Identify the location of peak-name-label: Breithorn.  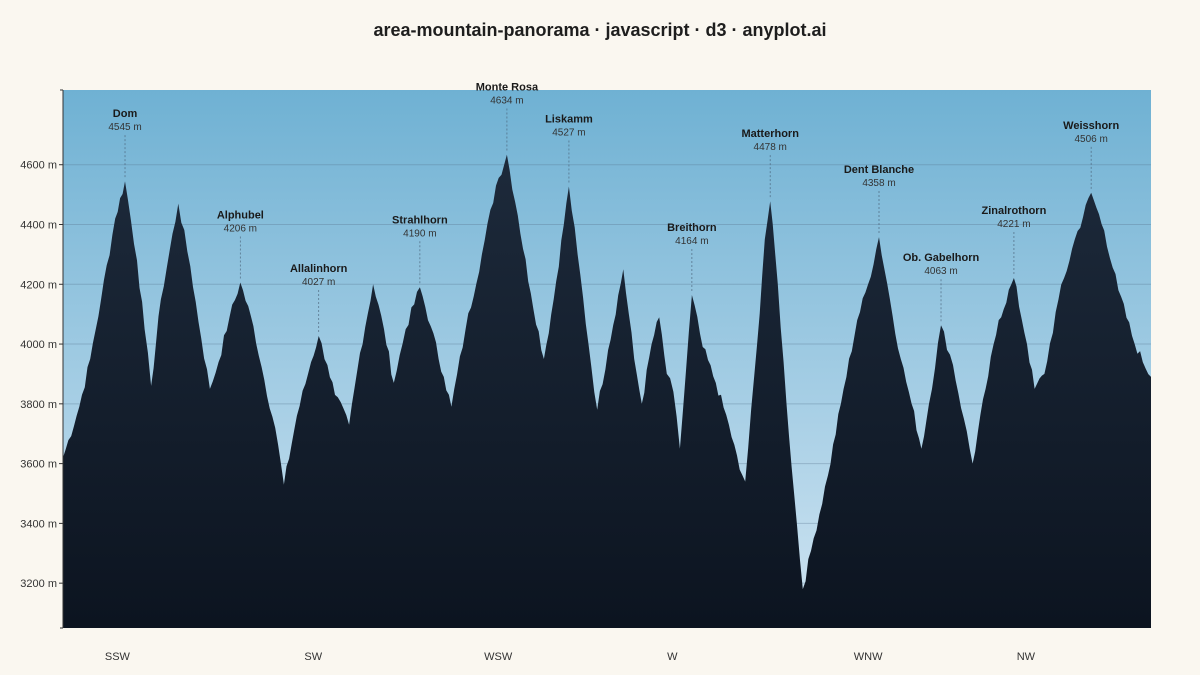
(692, 228).